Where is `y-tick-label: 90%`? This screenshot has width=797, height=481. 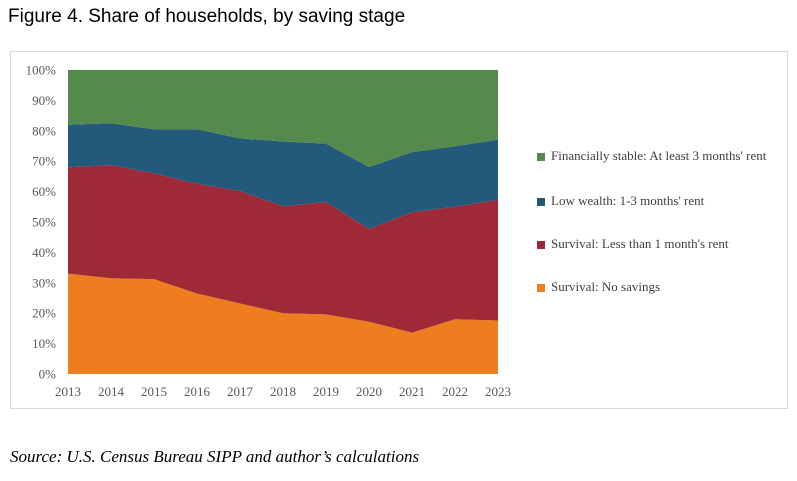
y-tick-label: 90% is located at coordinates (44, 100).